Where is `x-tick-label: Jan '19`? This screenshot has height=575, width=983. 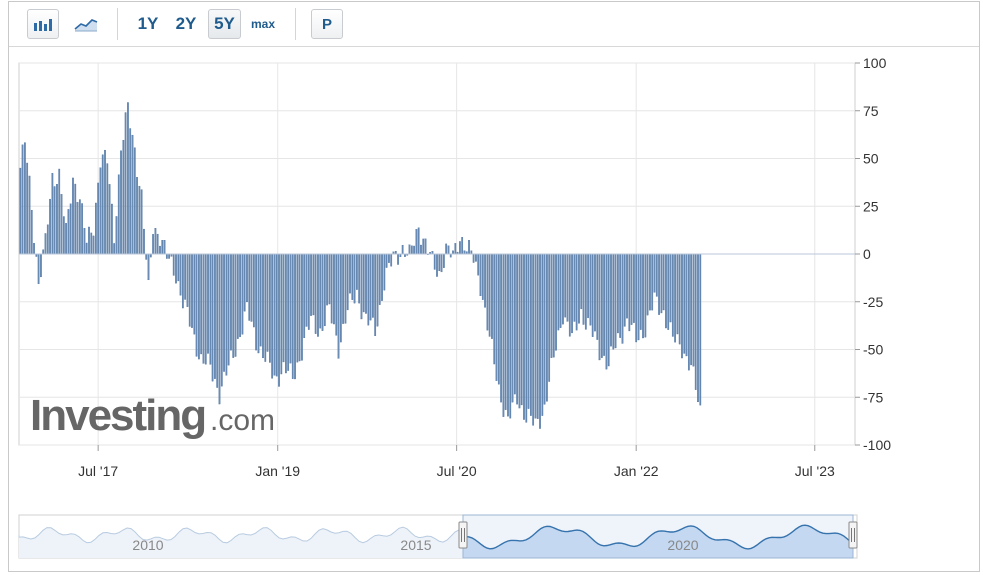
x-tick-label: Jan '19 is located at coordinates (277, 471).